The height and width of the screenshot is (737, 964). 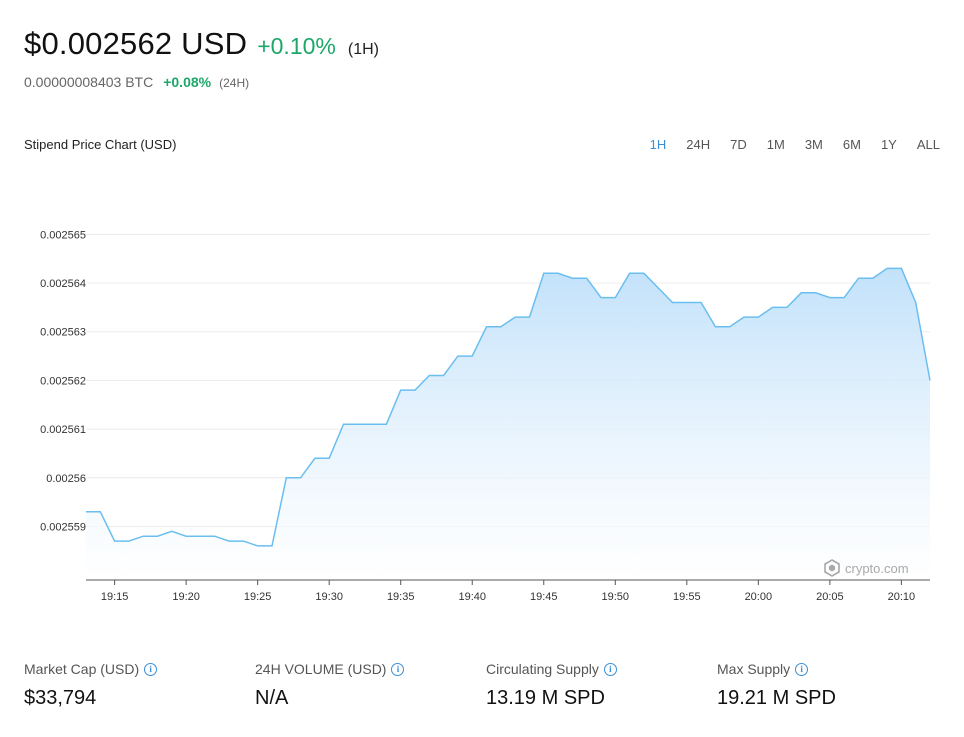 I want to click on x-tick-label: 19:25, so click(x=258, y=597).